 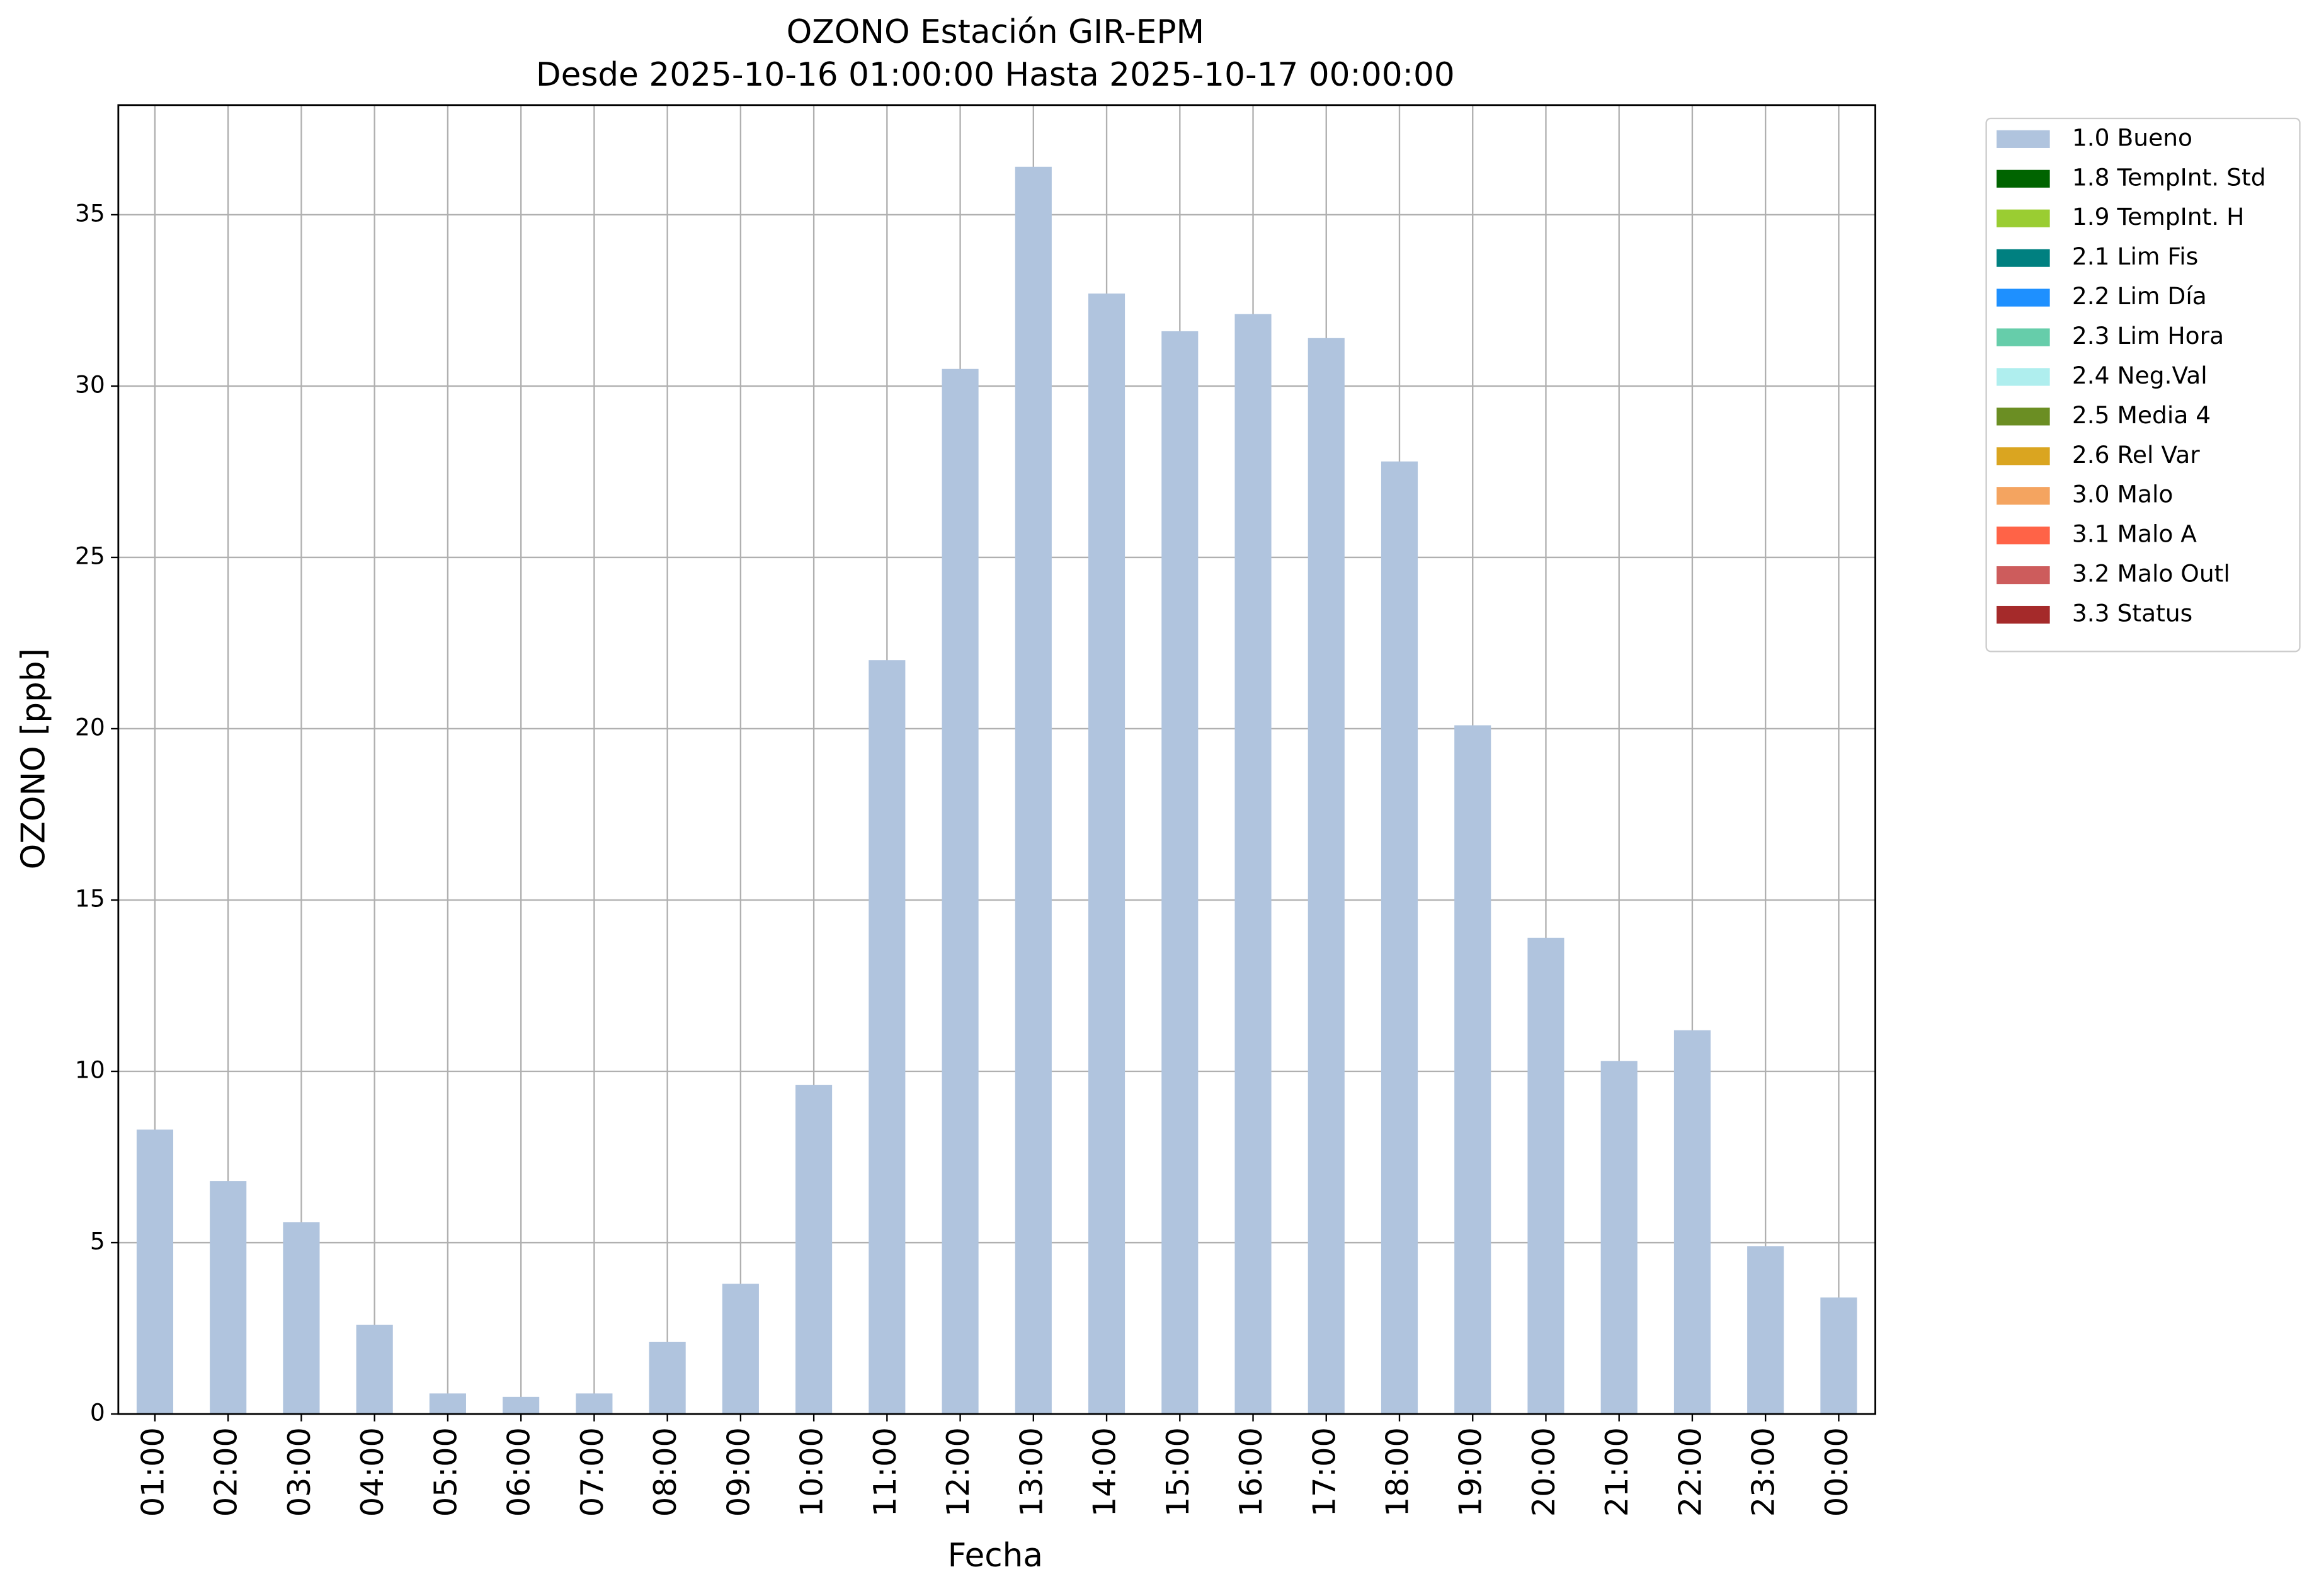 What do you see at coordinates (1836, 1472) in the screenshot?
I see `x-tick-label: 00:00` at bounding box center [1836, 1472].